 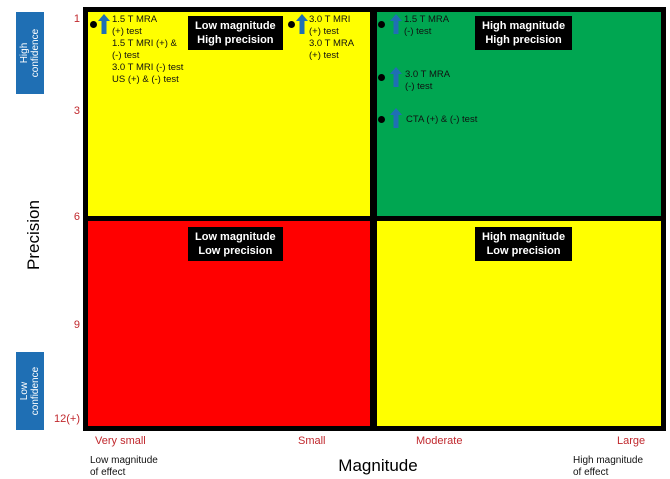 What do you see at coordinates (76, 325) in the screenshot?
I see `y-tick-label: 9` at bounding box center [76, 325].